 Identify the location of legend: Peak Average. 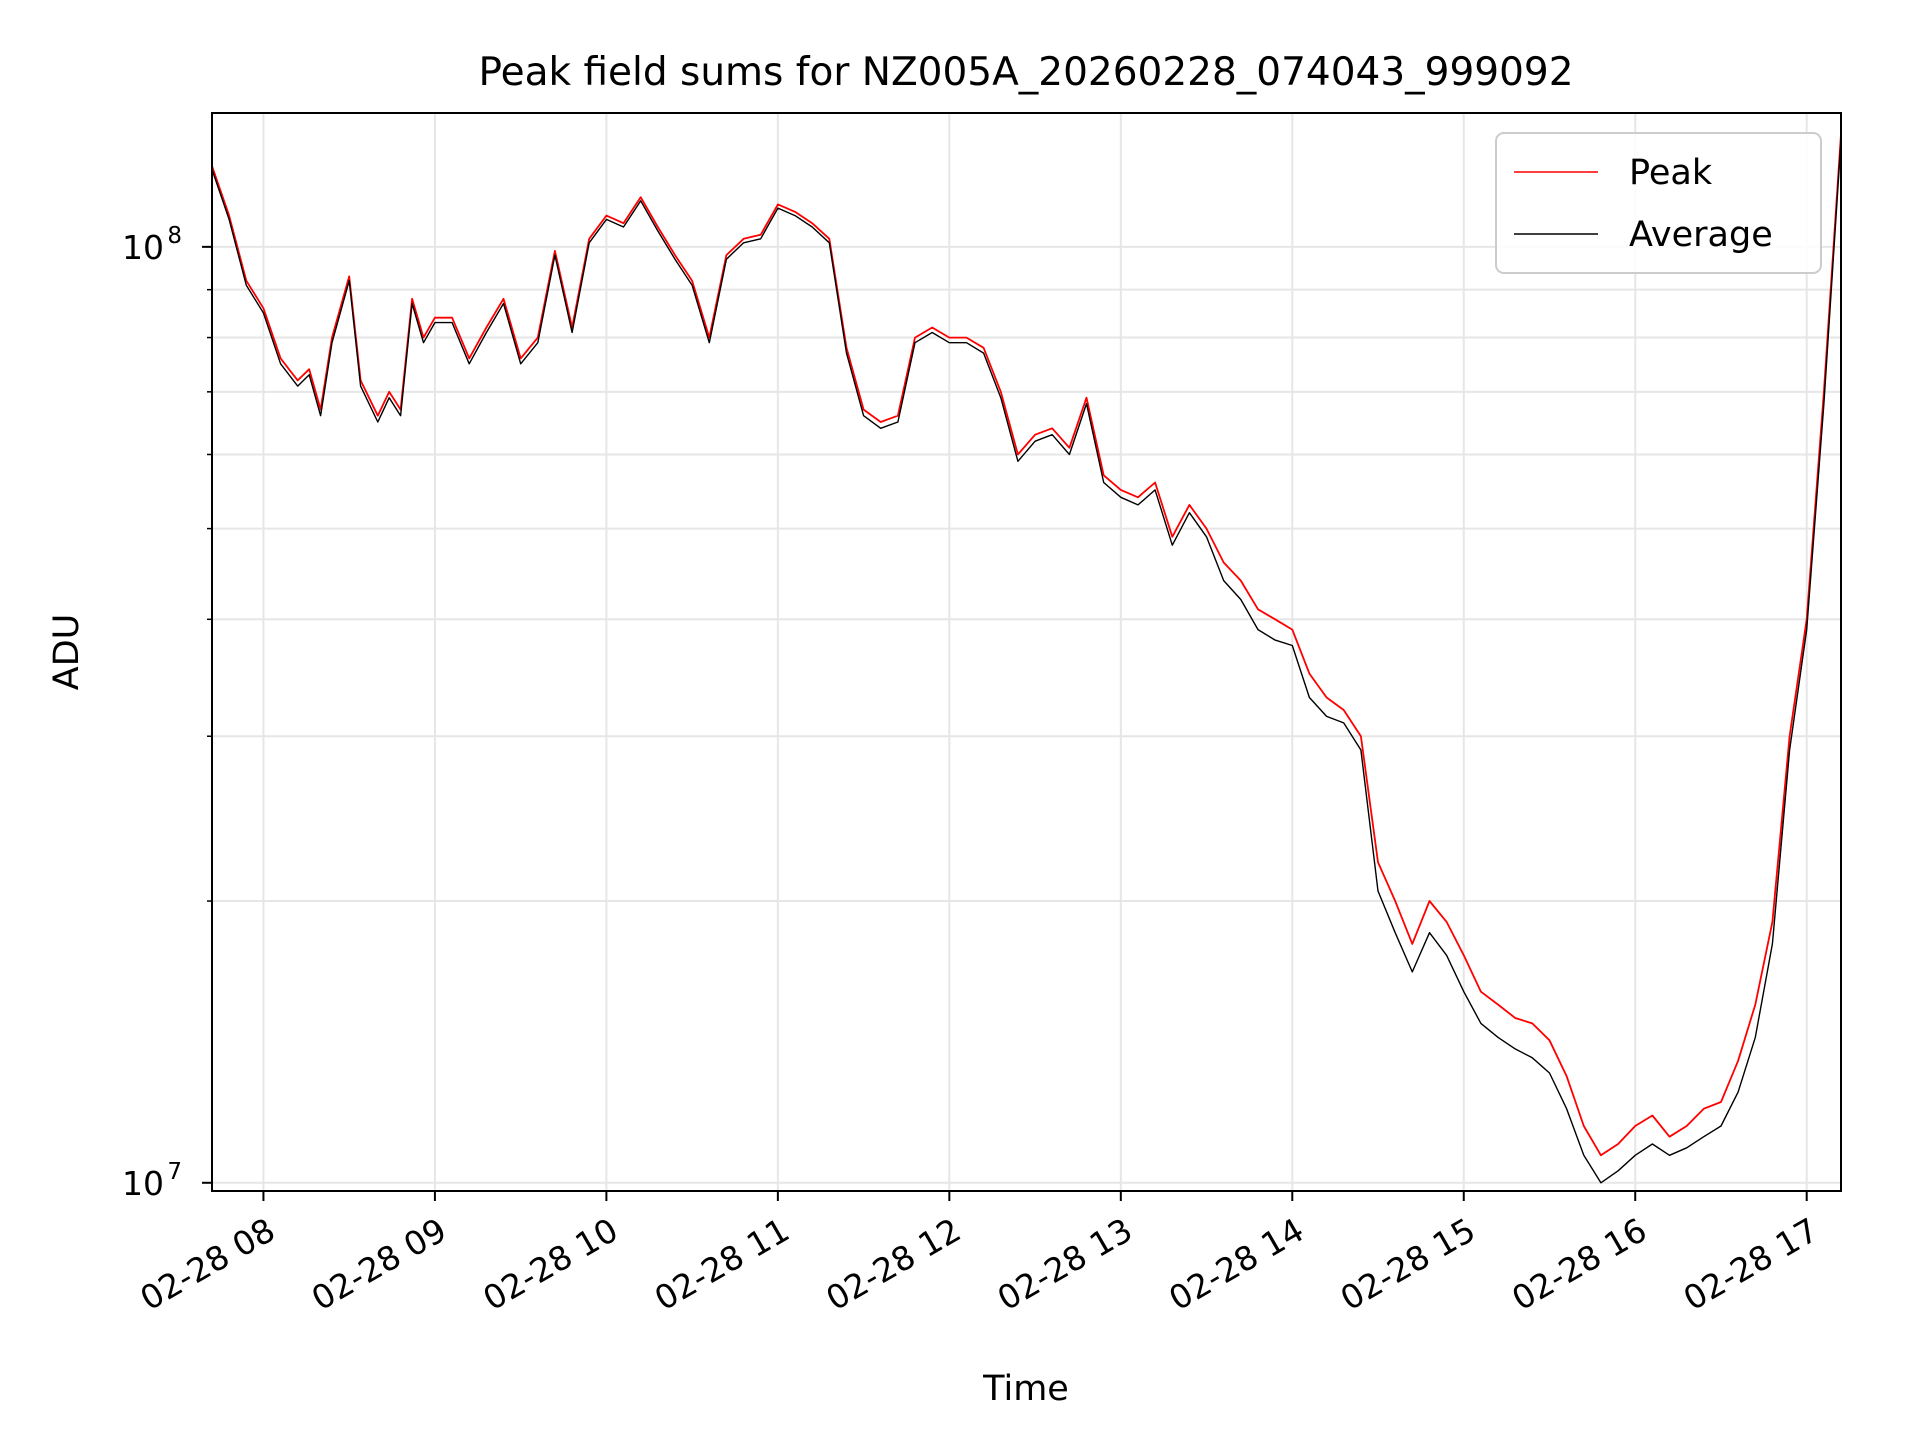
(1658, 203).